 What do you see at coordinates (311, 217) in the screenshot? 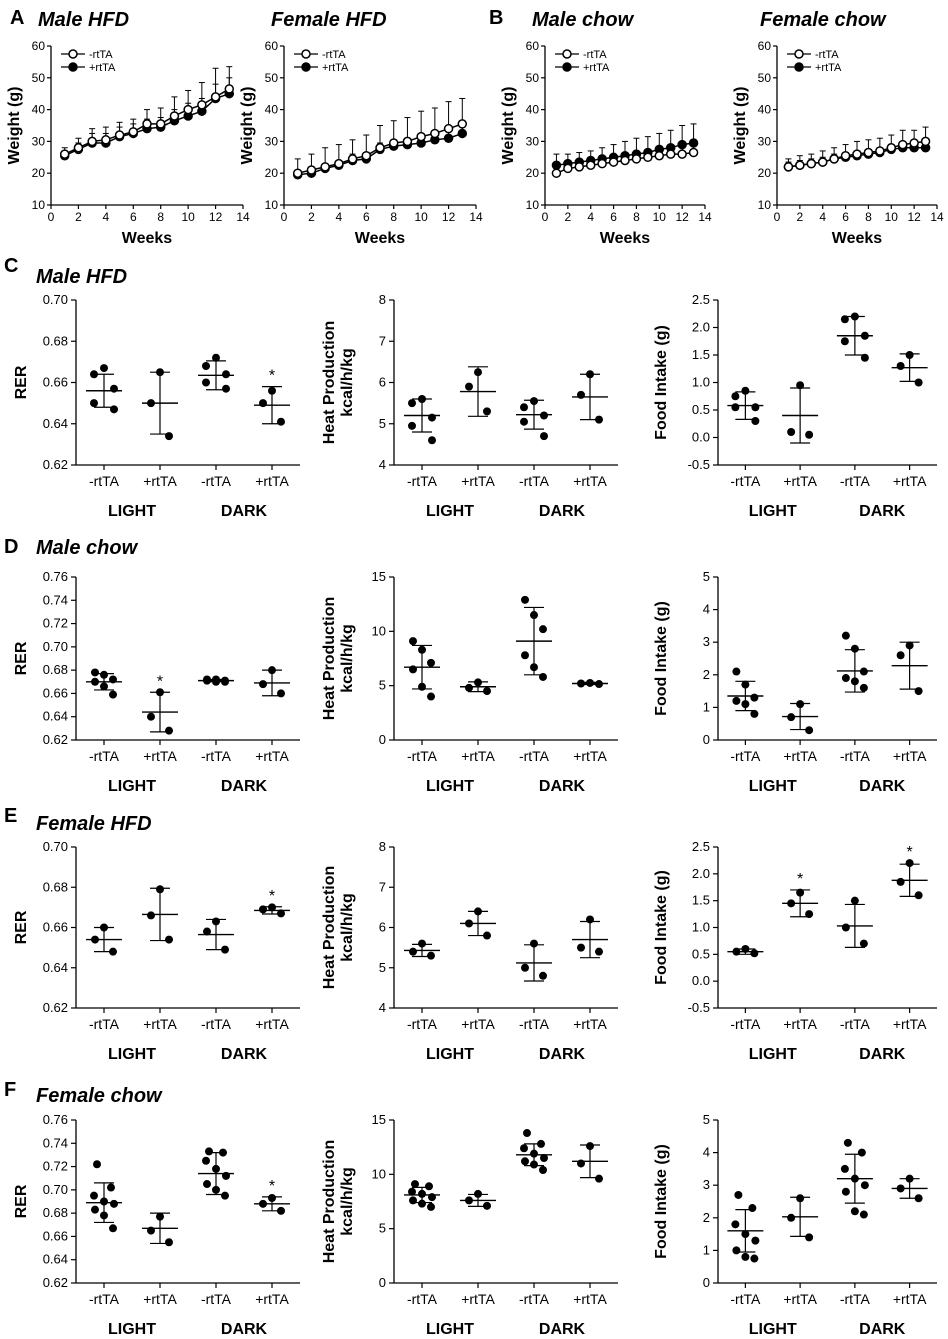
I see `x-tick-label: 2` at bounding box center [311, 217].